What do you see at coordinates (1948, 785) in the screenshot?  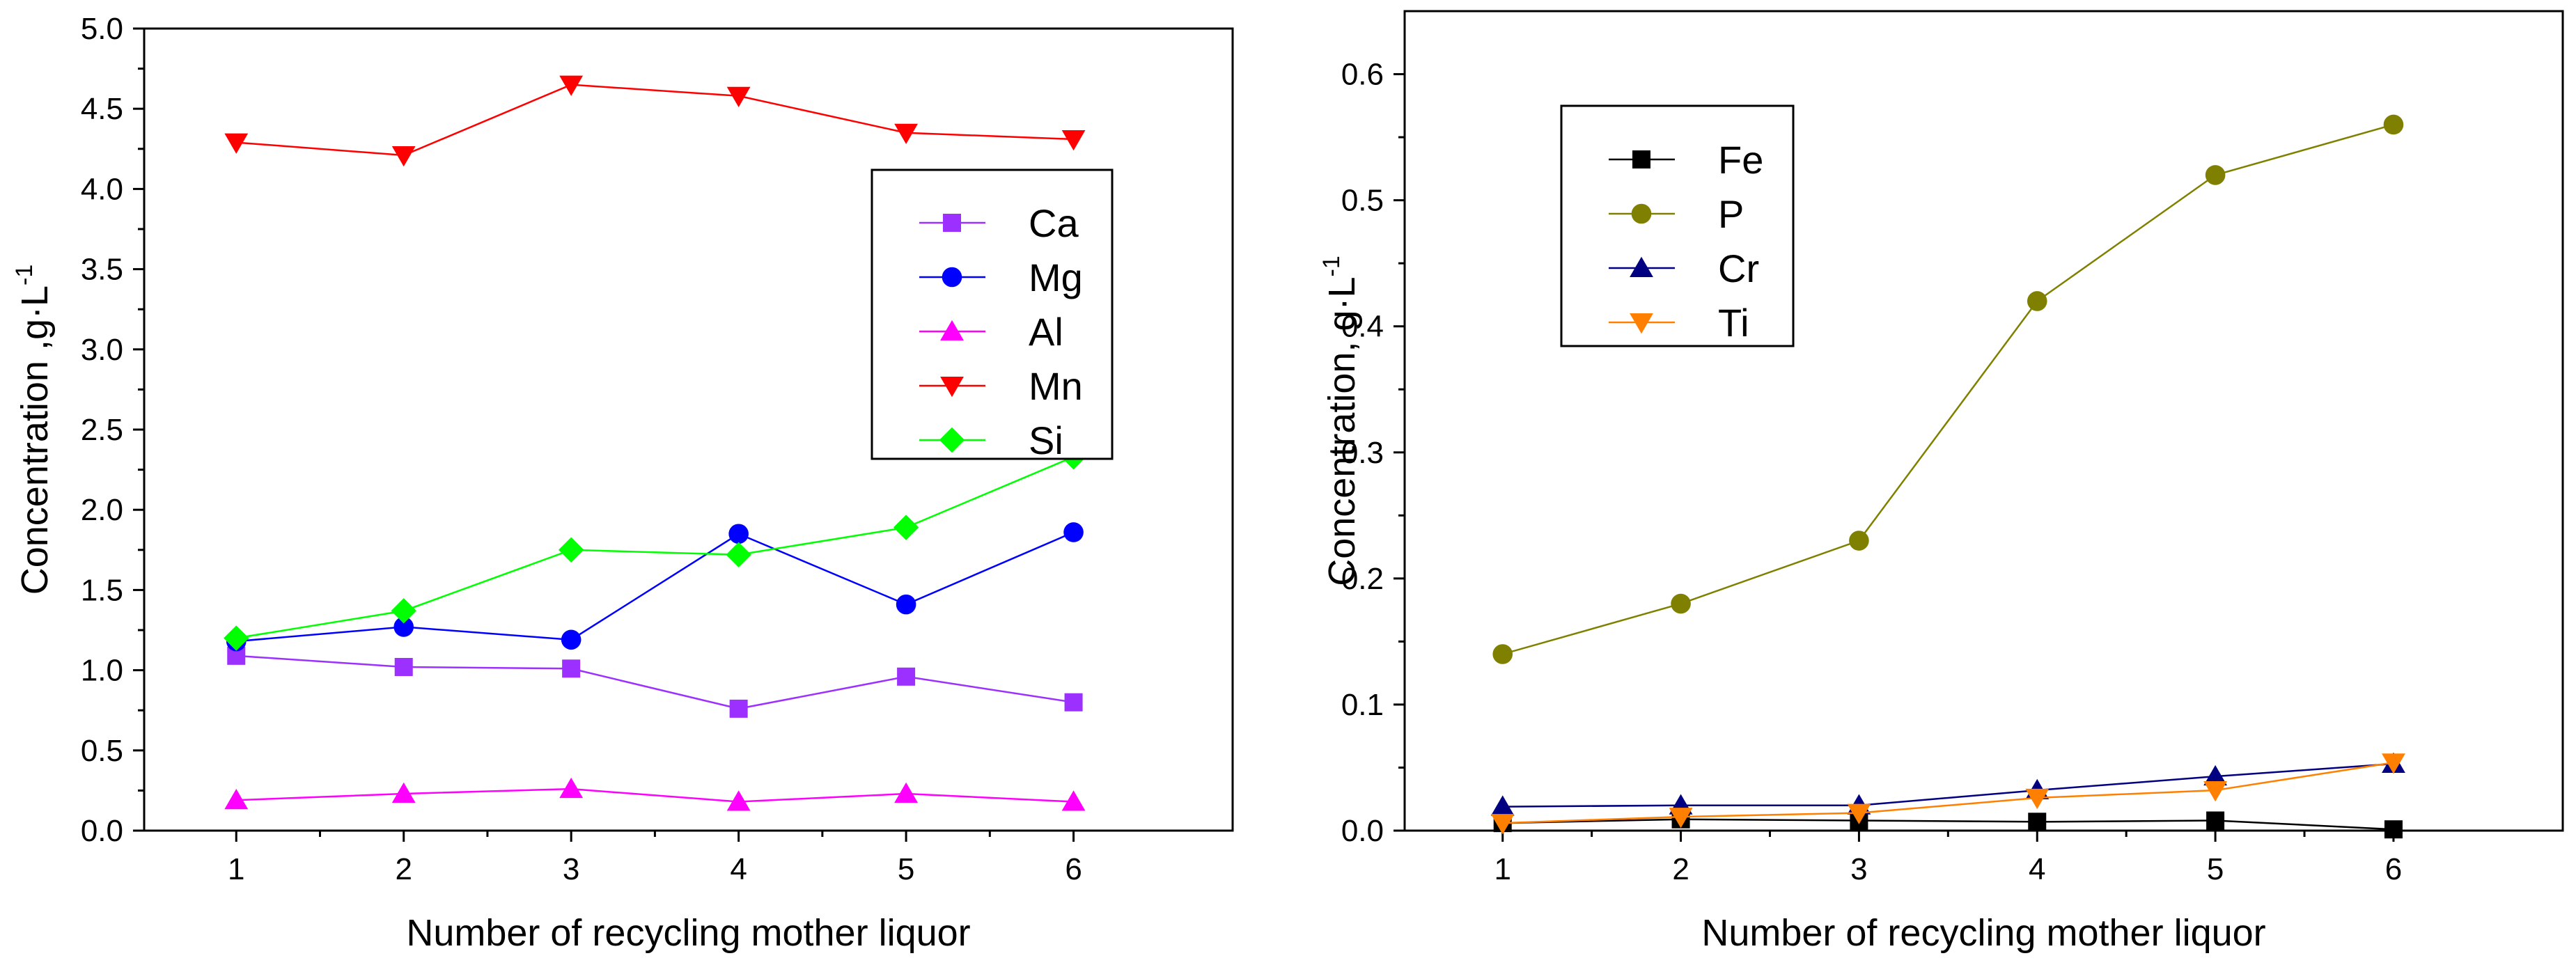 I see `series-line-cr` at bounding box center [1948, 785].